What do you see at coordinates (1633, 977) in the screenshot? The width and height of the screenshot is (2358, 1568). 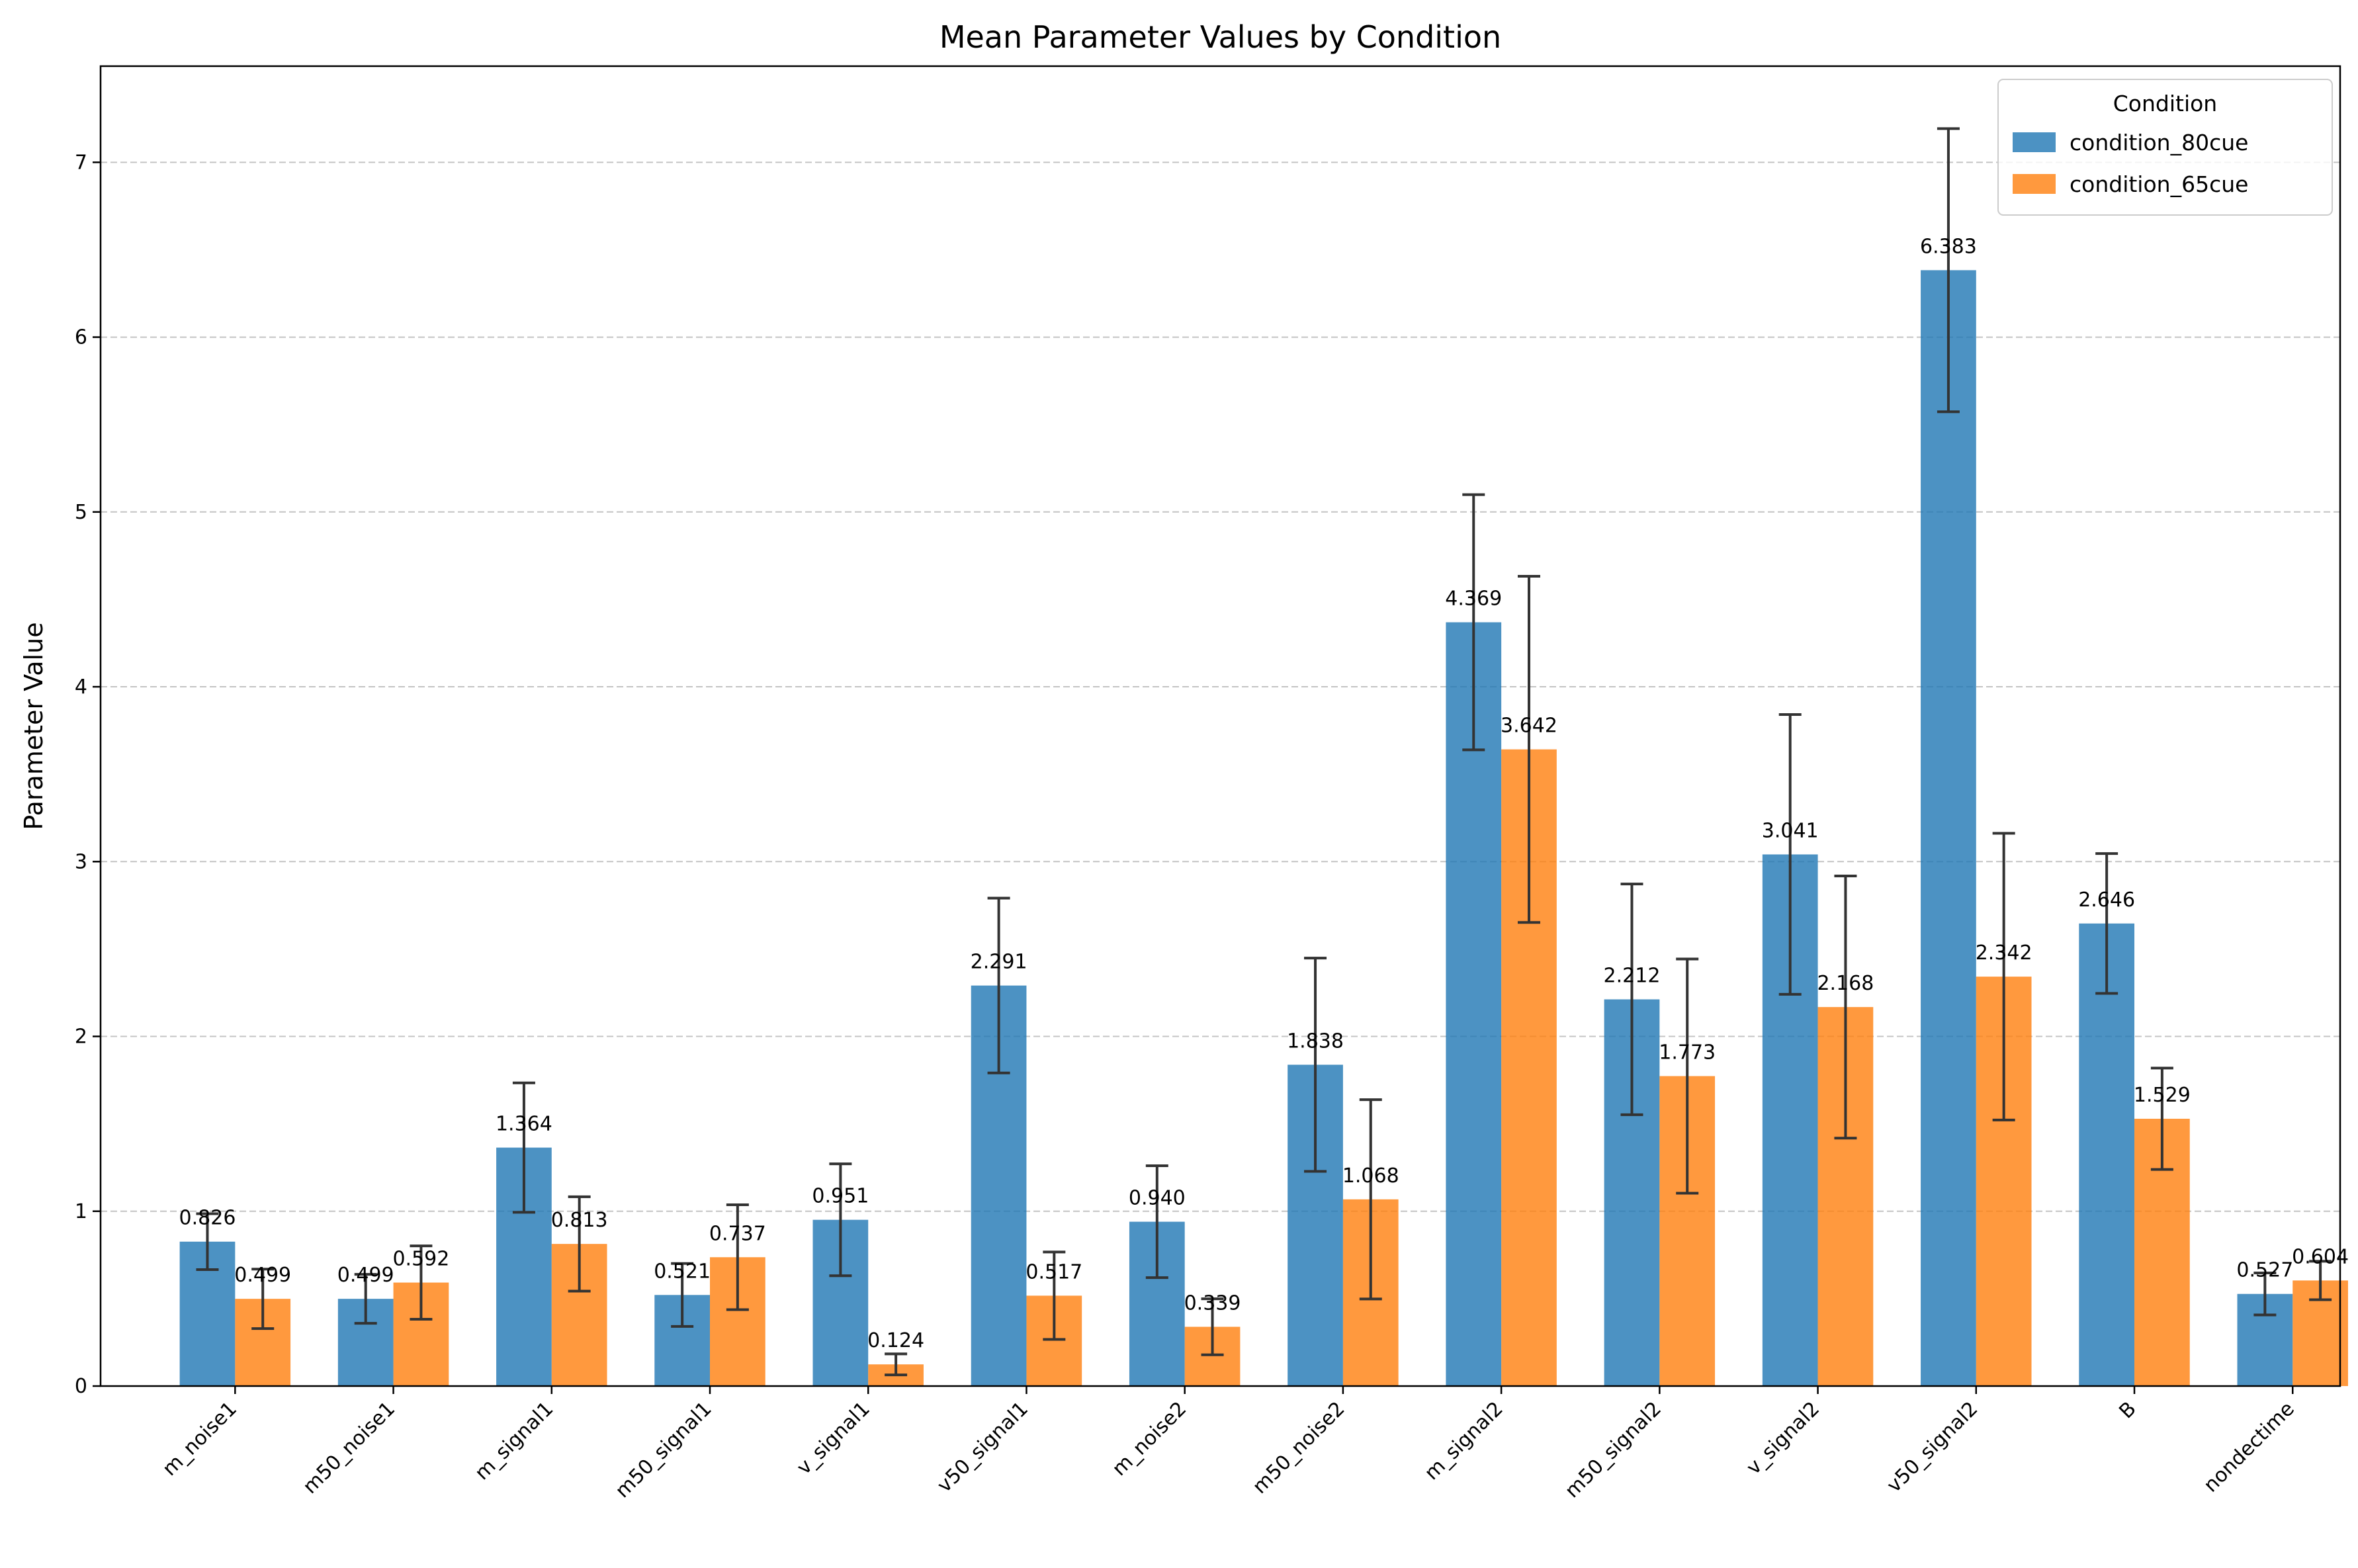 I see `bar-value-label: 2.212` at bounding box center [1633, 977].